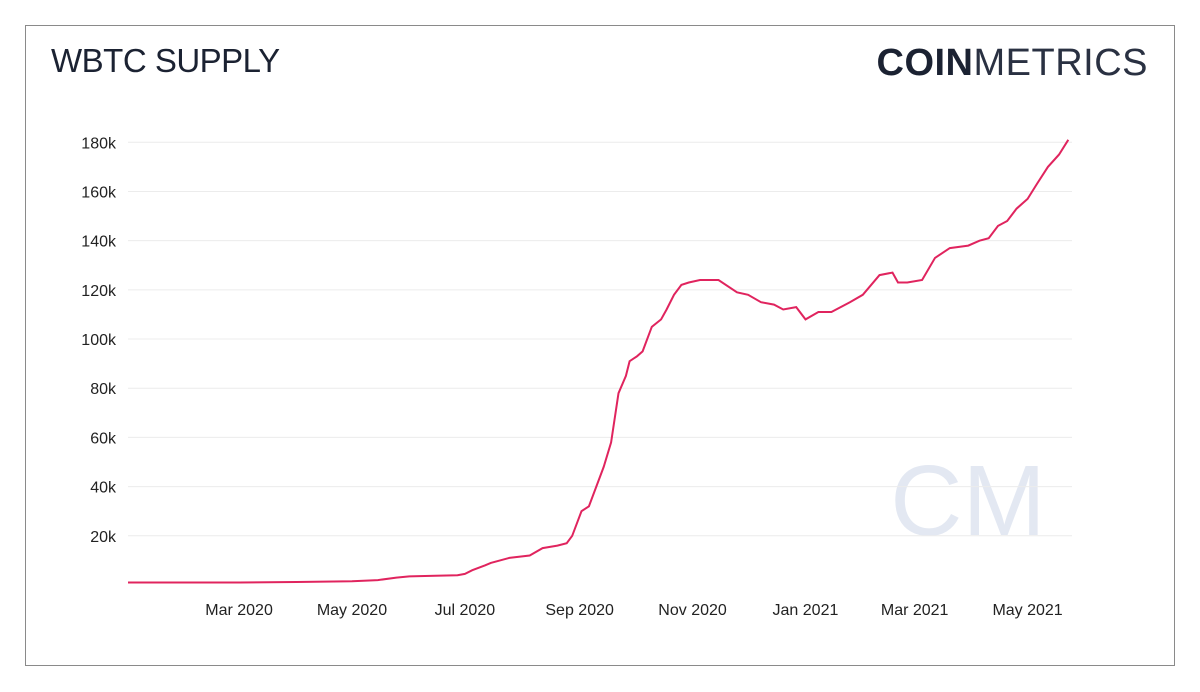 This screenshot has height=692, width=1200. Describe the element at coordinates (103, 389) in the screenshot. I see `y-tick-label: 80k` at that location.